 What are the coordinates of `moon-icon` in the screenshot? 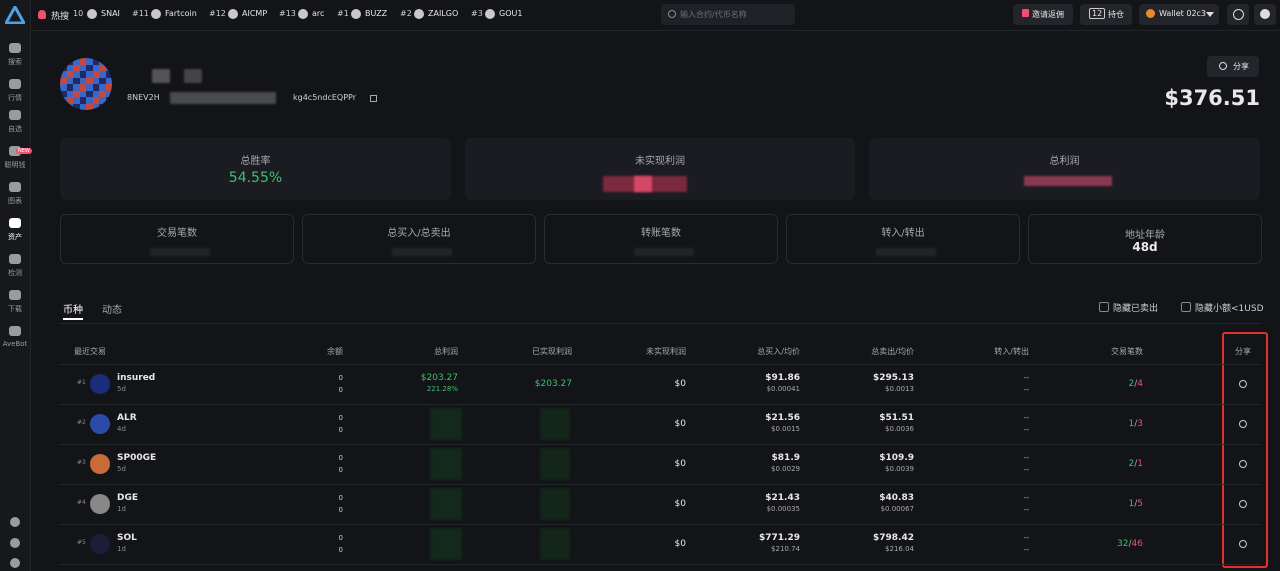 It's located at (1265, 14).